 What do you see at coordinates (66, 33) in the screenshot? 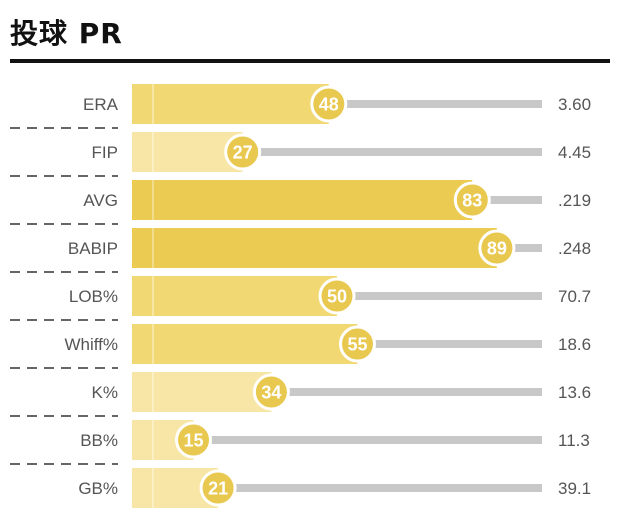
I see `page-title: 投球 PR` at bounding box center [66, 33].